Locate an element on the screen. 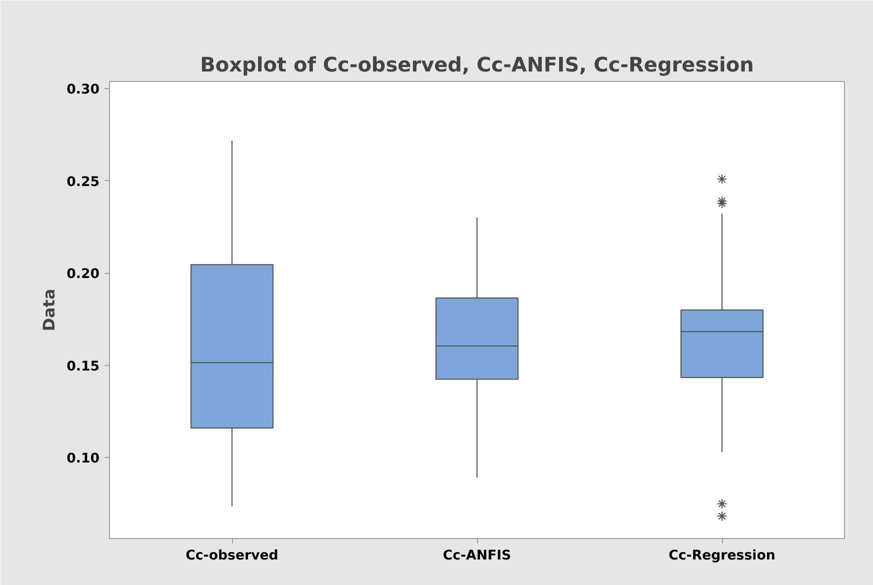 The image size is (873, 585). chart-title: Boxplot of Cc-observed, Cc-ANFIS, Cc-Regression is located at coordinates (477, 64).